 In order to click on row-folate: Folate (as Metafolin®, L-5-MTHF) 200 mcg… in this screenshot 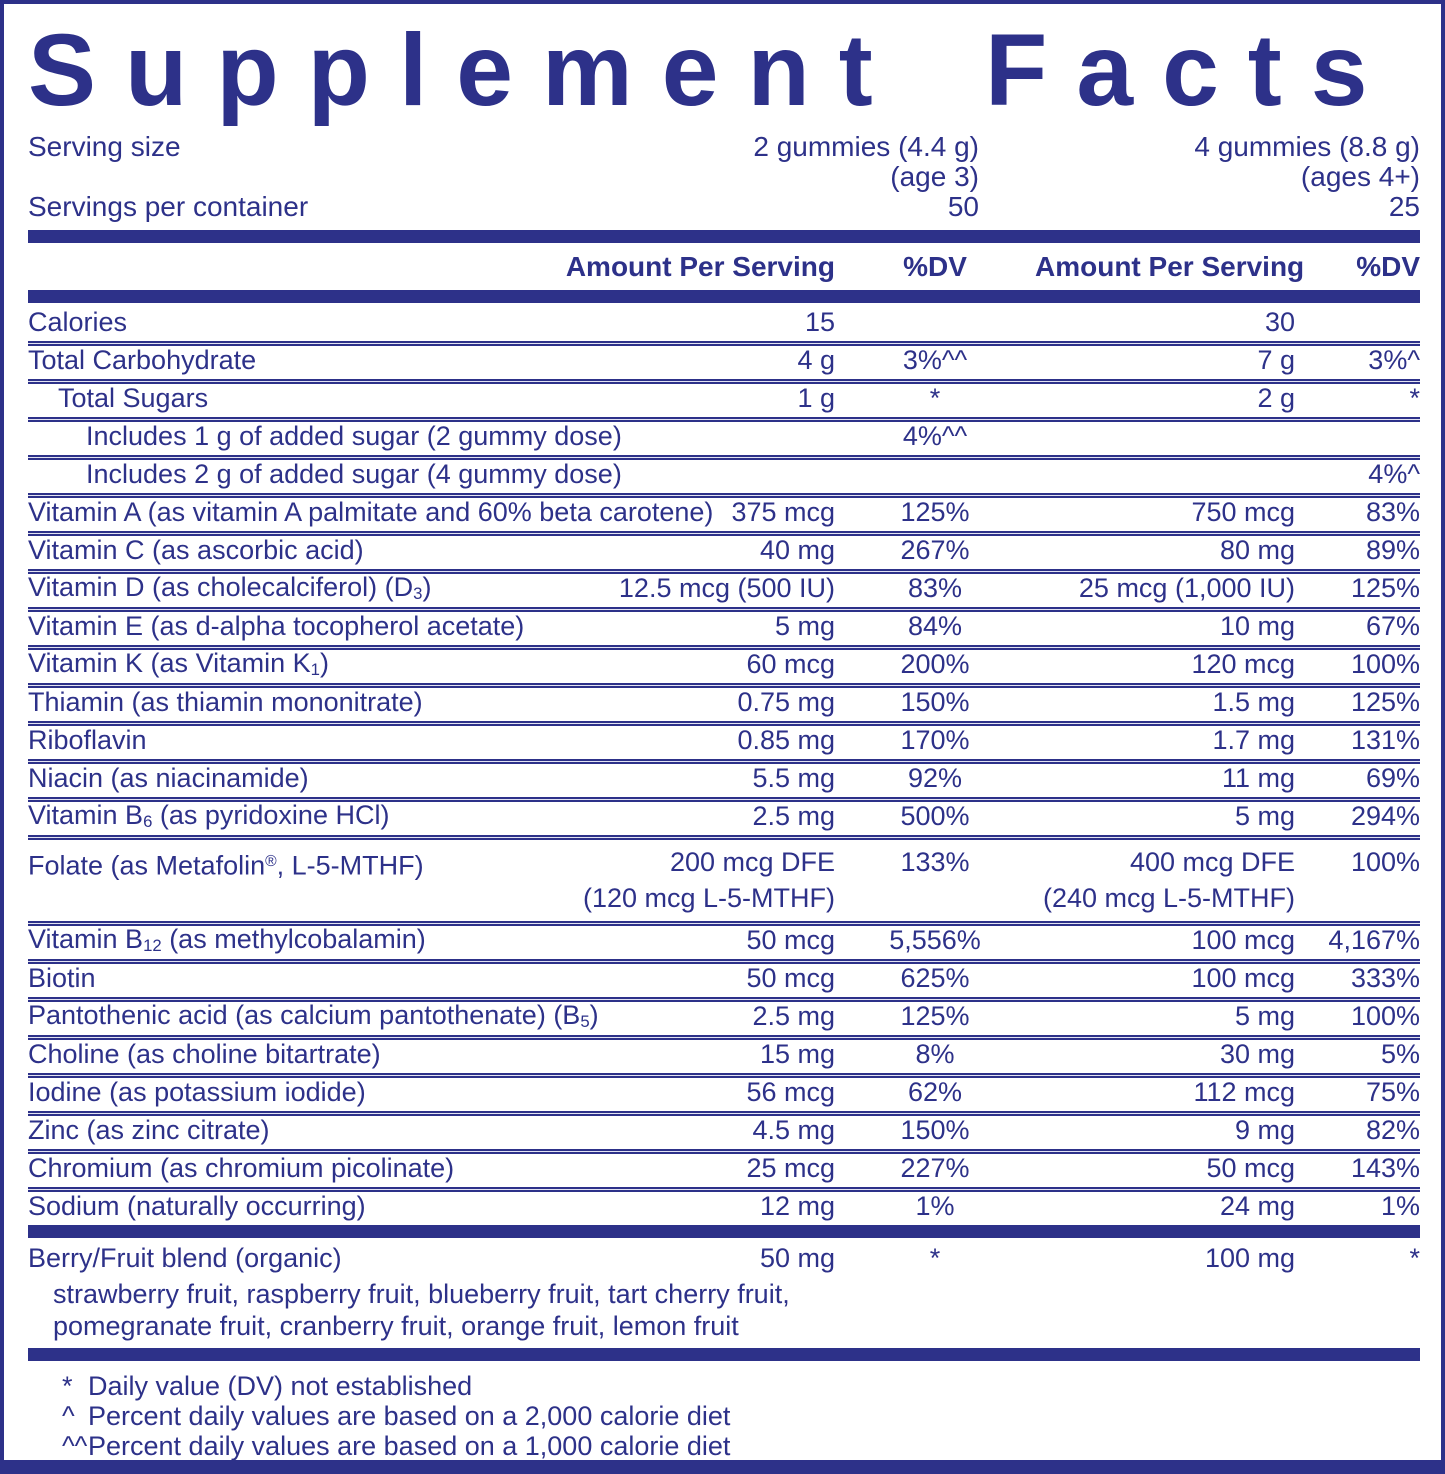, I will do `click(724, 878)`.